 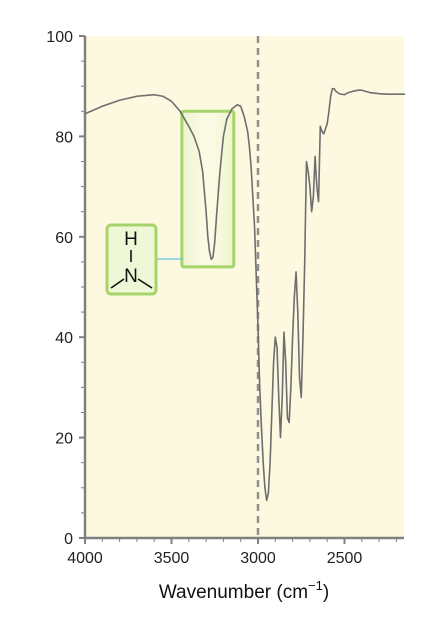 What do you see at coordinates (145, 283) in the screenshot?
I see `n-right-bond` at bounding box center [145, 283].